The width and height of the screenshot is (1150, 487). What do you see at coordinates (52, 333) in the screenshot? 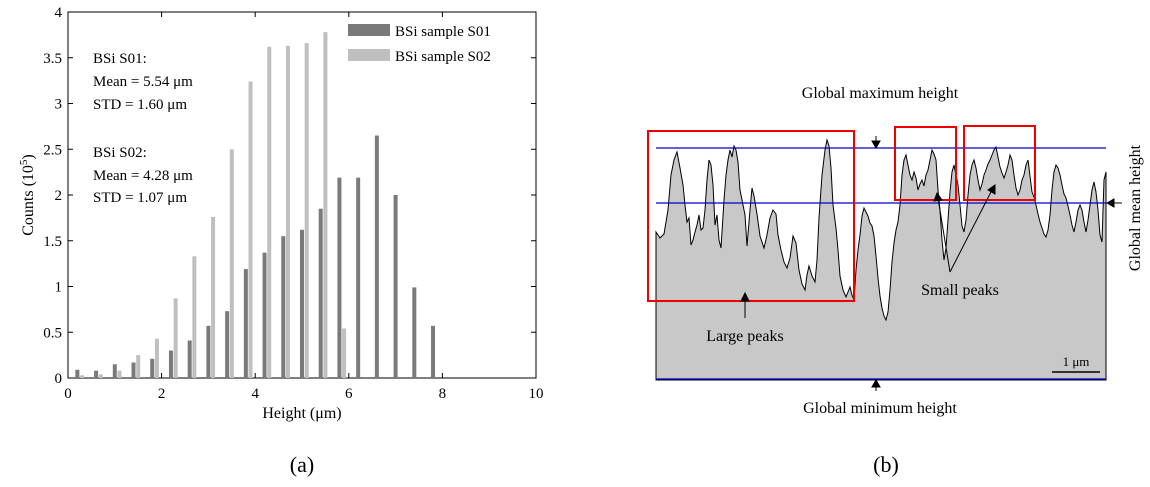
I see `y-tick-label: 0.5` at bounding box center [52, 333].